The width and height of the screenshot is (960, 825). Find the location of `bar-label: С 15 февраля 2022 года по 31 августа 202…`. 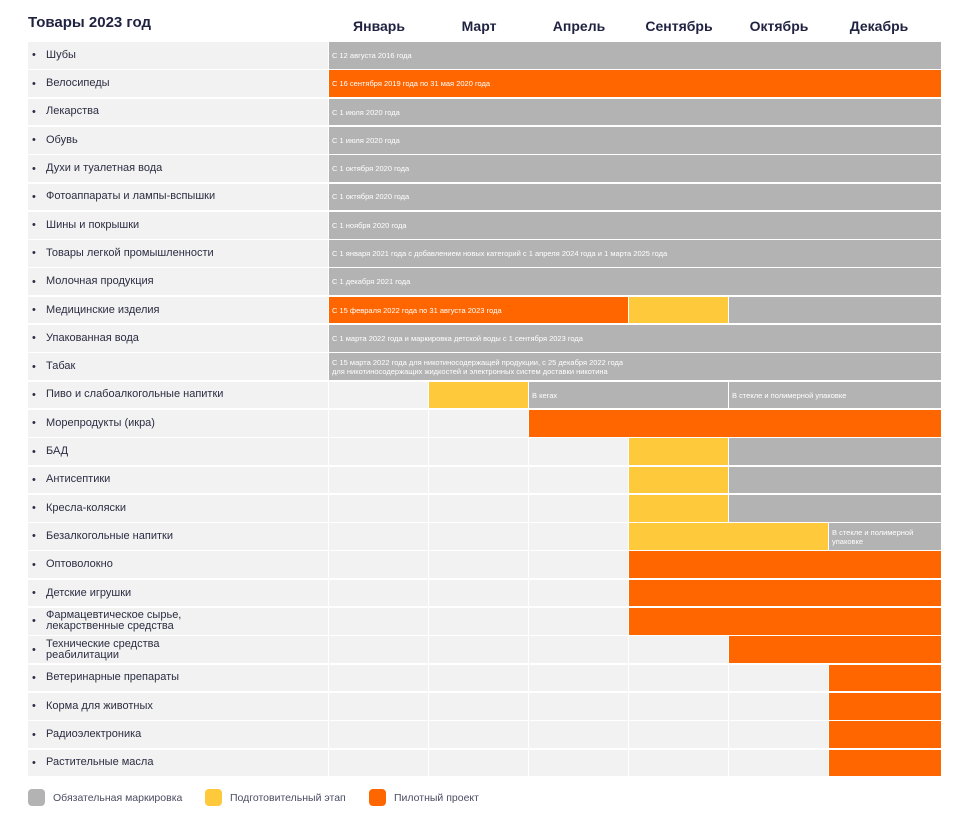

bar-label: С 15 февраля 2022 года по 31 августа 202… is located at coordinates (417, 310).